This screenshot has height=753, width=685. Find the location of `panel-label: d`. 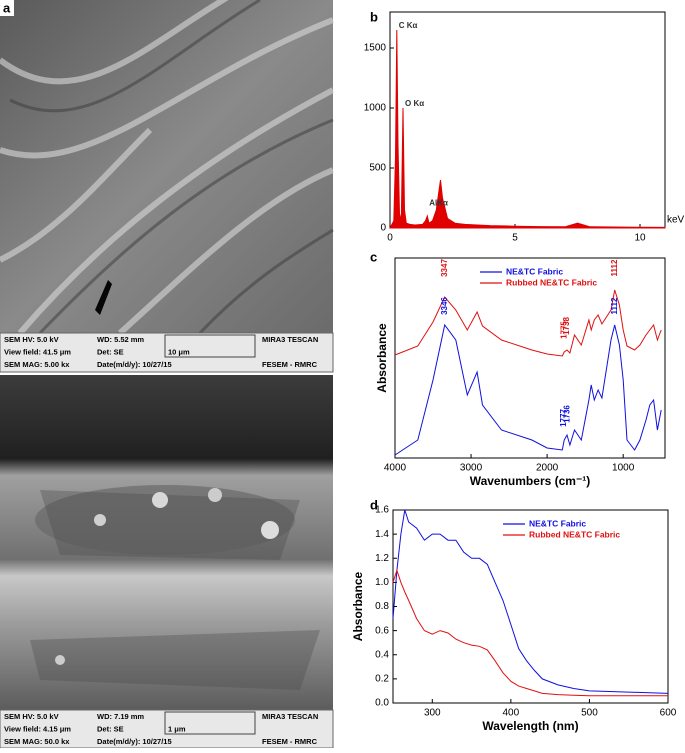

panel-label: d is located at coordinates (374, 504).